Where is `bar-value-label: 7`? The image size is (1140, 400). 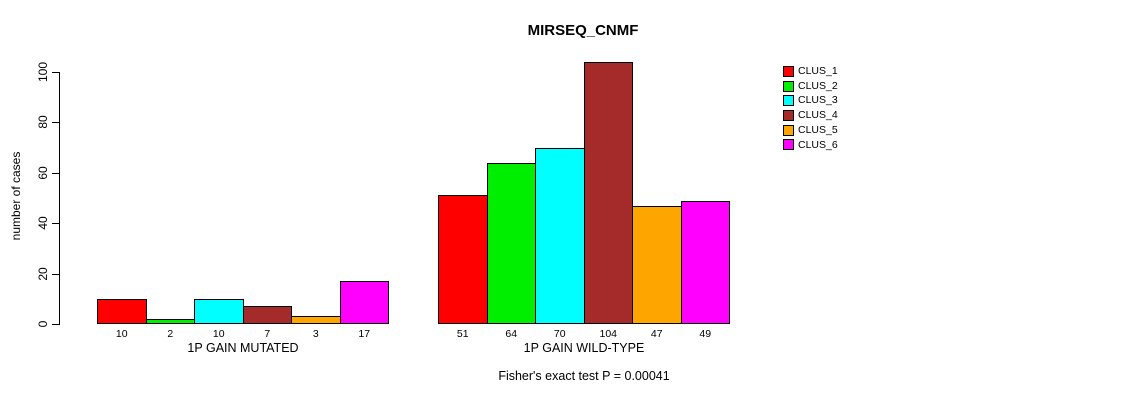 bar-value-label: 7 is located at coordinates (267, 334).